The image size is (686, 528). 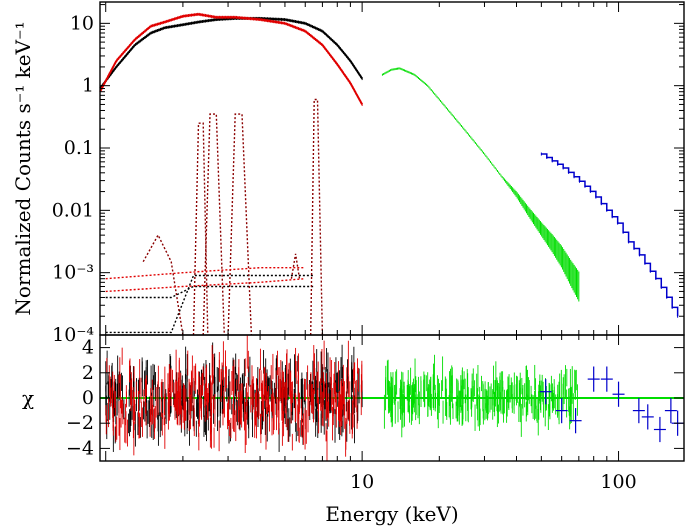 I want to click on residual-ytick-label: −2, so click(x=80, y=423).